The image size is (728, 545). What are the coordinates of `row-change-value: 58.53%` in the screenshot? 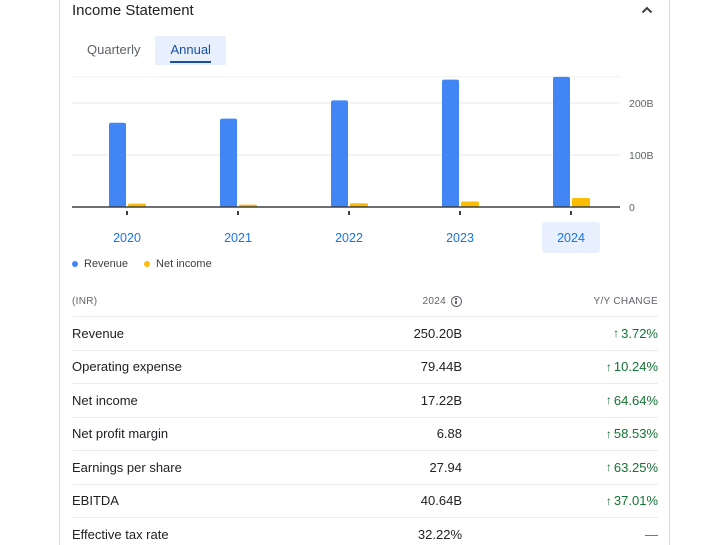 It's located at (635, 434).